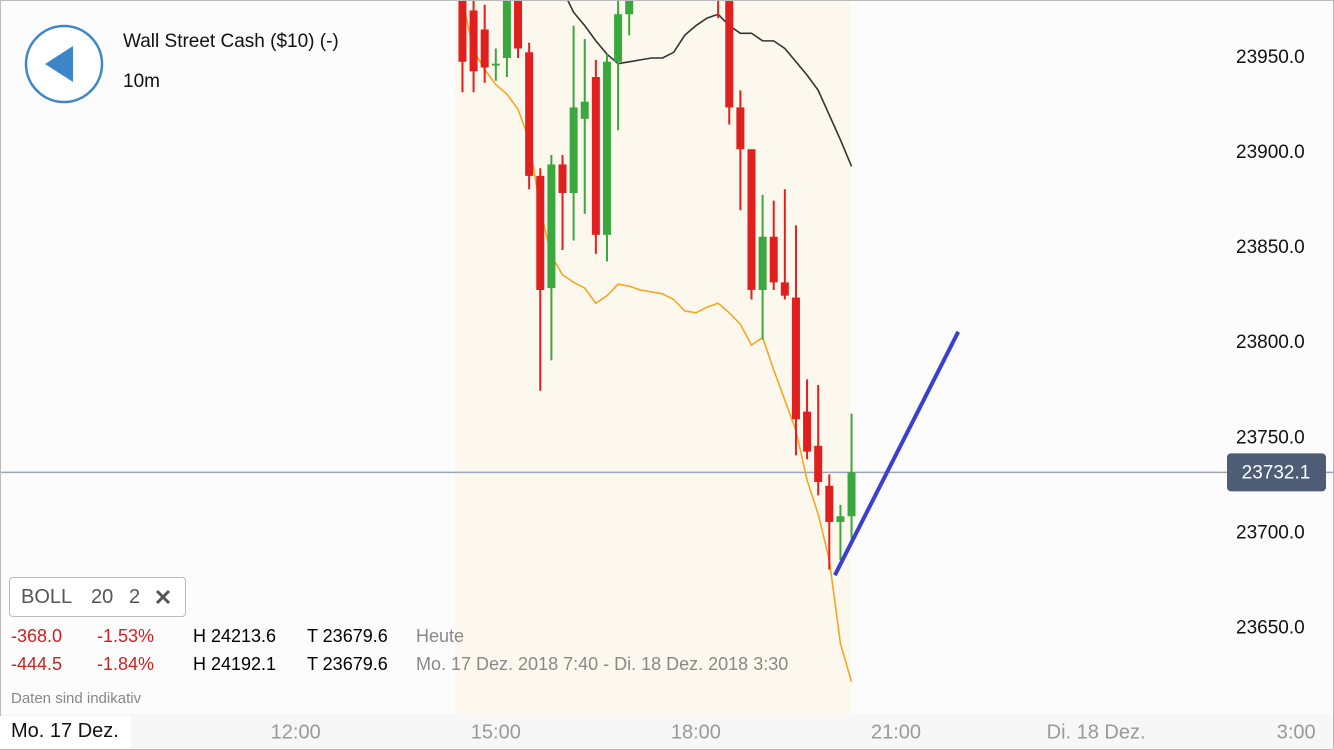  I want to click on stat-value: -368.0, so click(37, 636).